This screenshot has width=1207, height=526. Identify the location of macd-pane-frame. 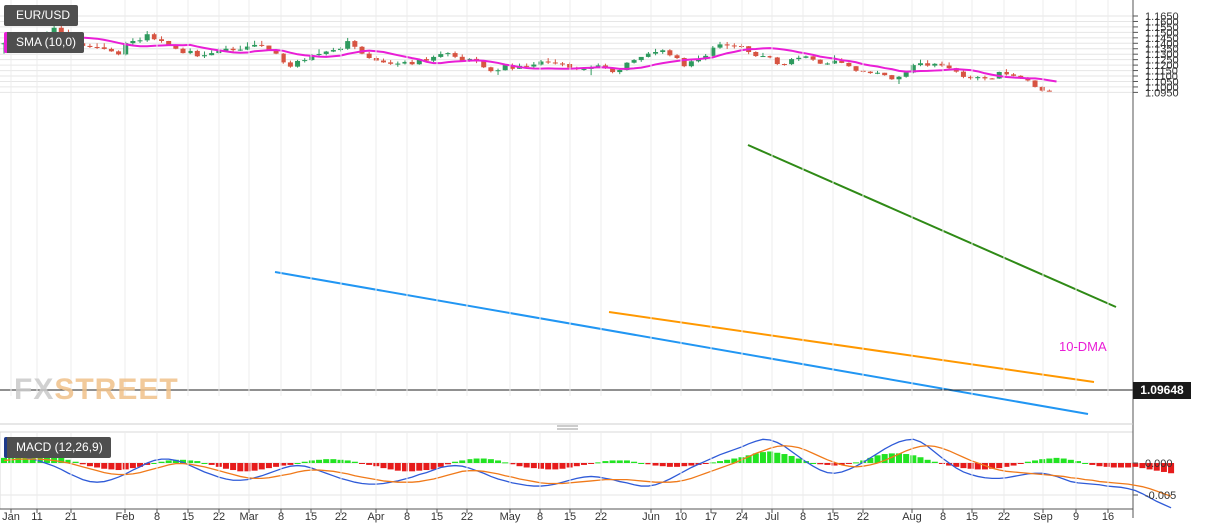
(567, 470).